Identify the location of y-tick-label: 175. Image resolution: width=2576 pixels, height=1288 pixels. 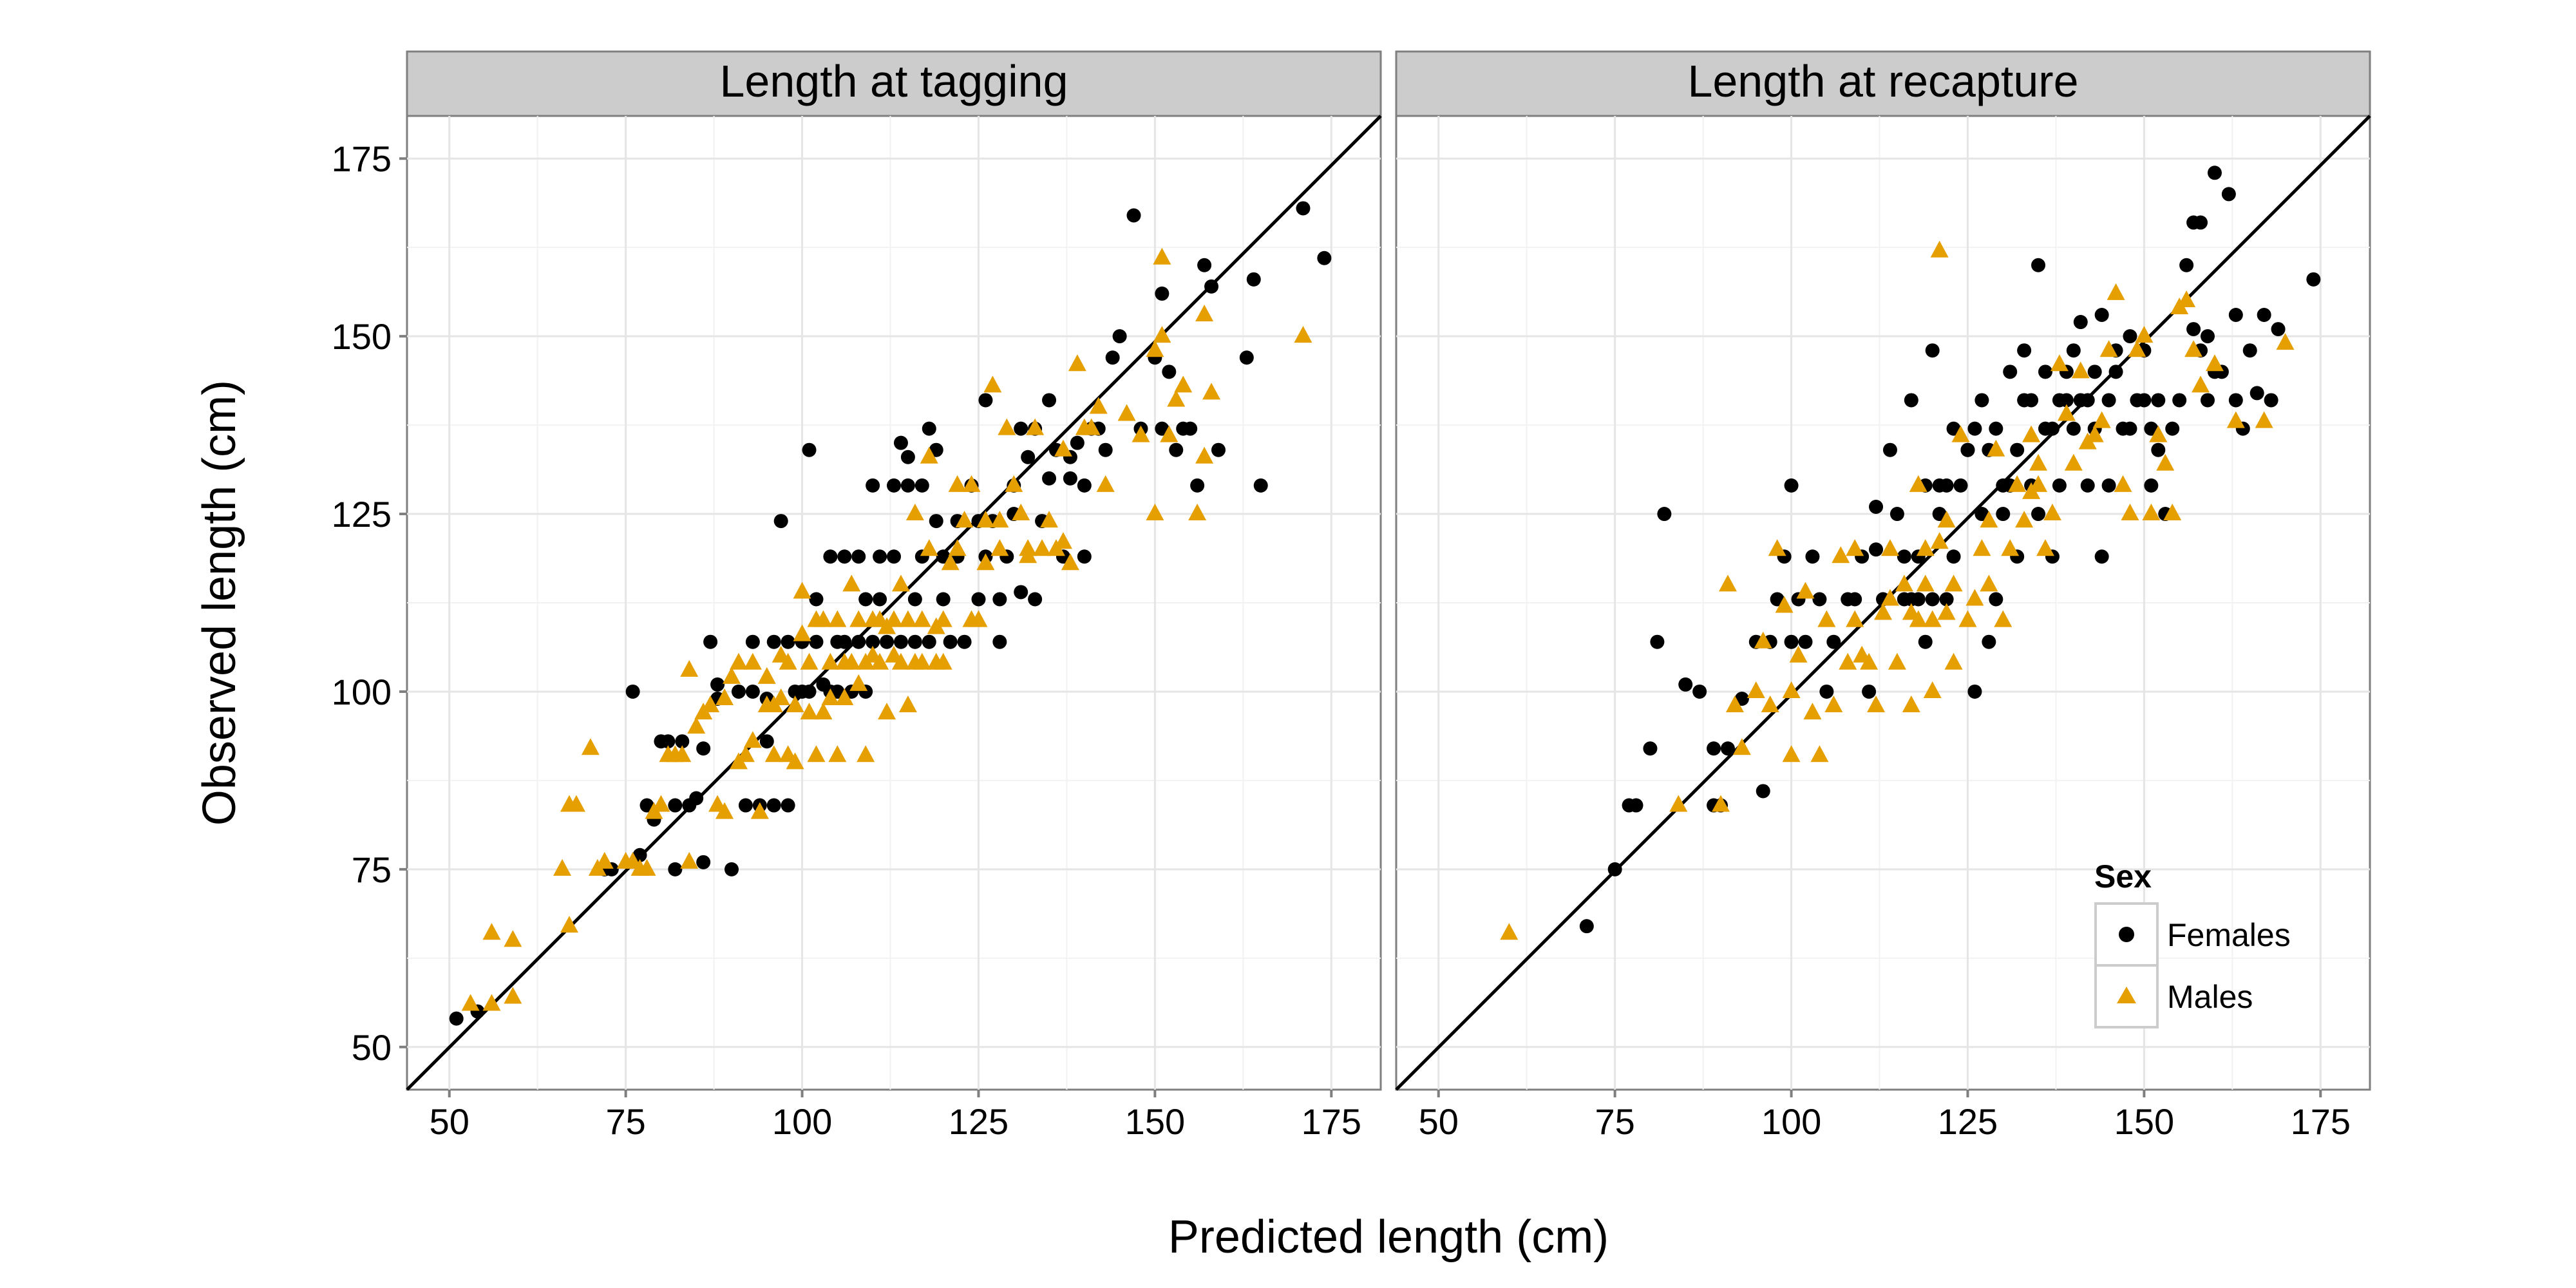
(362, 159).